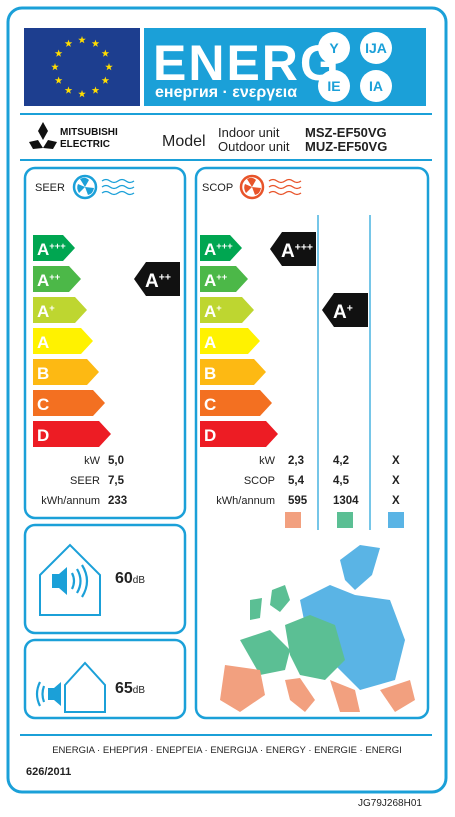  Describe the element at coordinates (139, 690) in the screenshot. I see `noise-unit: dB` at that location.